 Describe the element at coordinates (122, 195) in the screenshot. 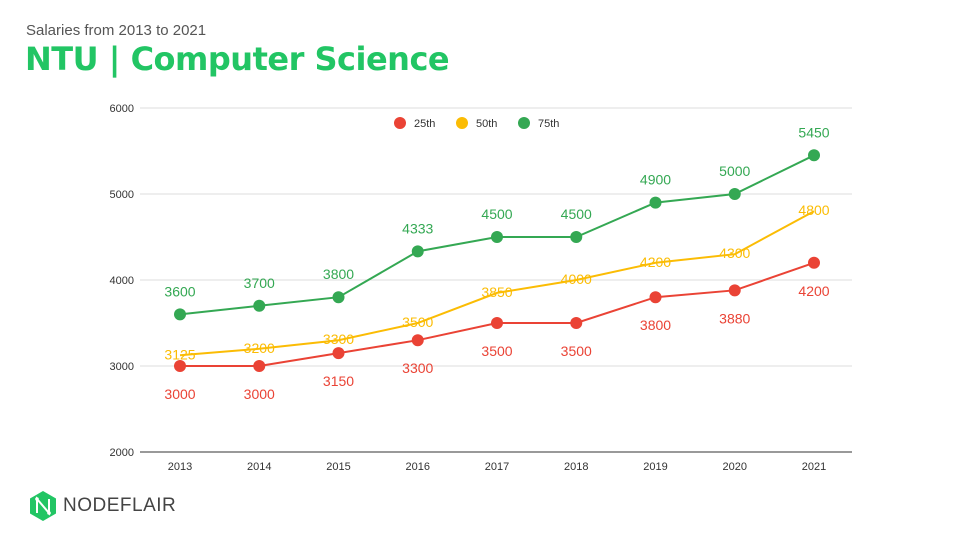

I see `y-tick-label: 5000` at that location.